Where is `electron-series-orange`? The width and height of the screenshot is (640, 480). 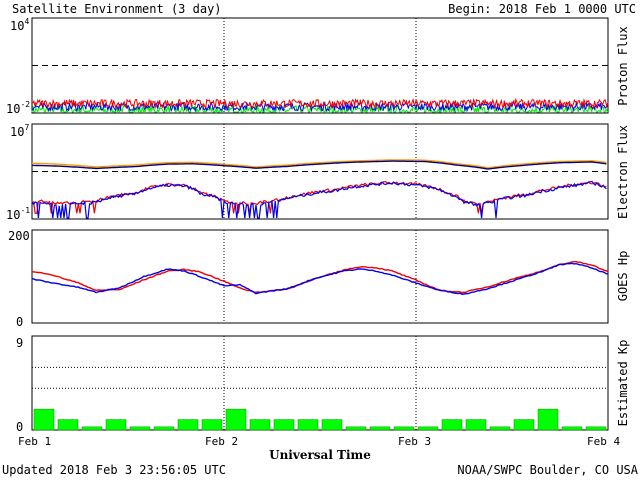
electron-series-orange is located at coordinates (319, 164).